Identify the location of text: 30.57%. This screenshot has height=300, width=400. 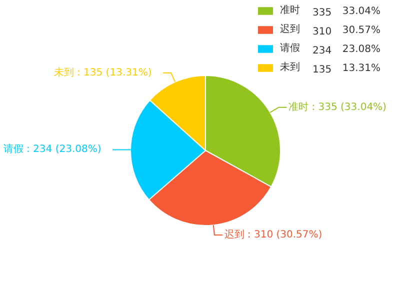
(361, 30).